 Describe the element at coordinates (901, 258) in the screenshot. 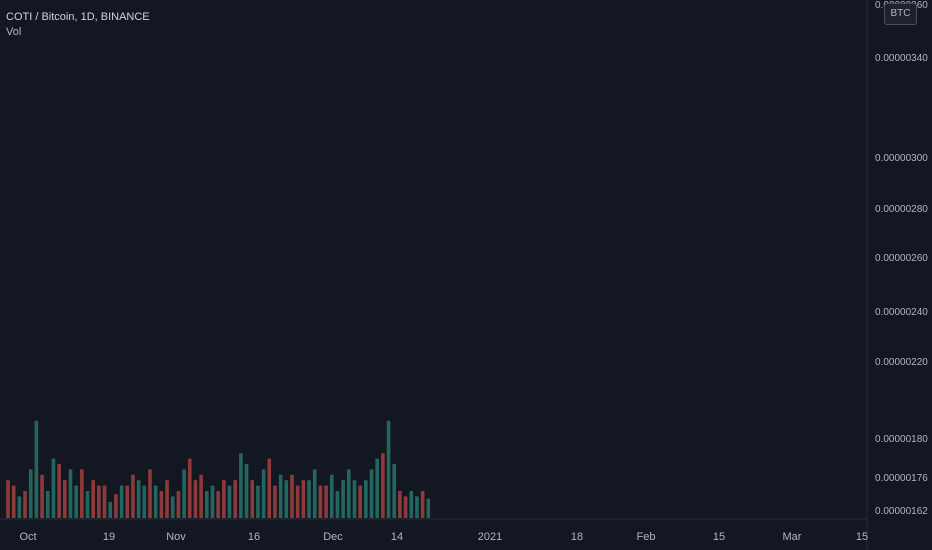

I see `price-tick-label: 0.00000260` at that location.